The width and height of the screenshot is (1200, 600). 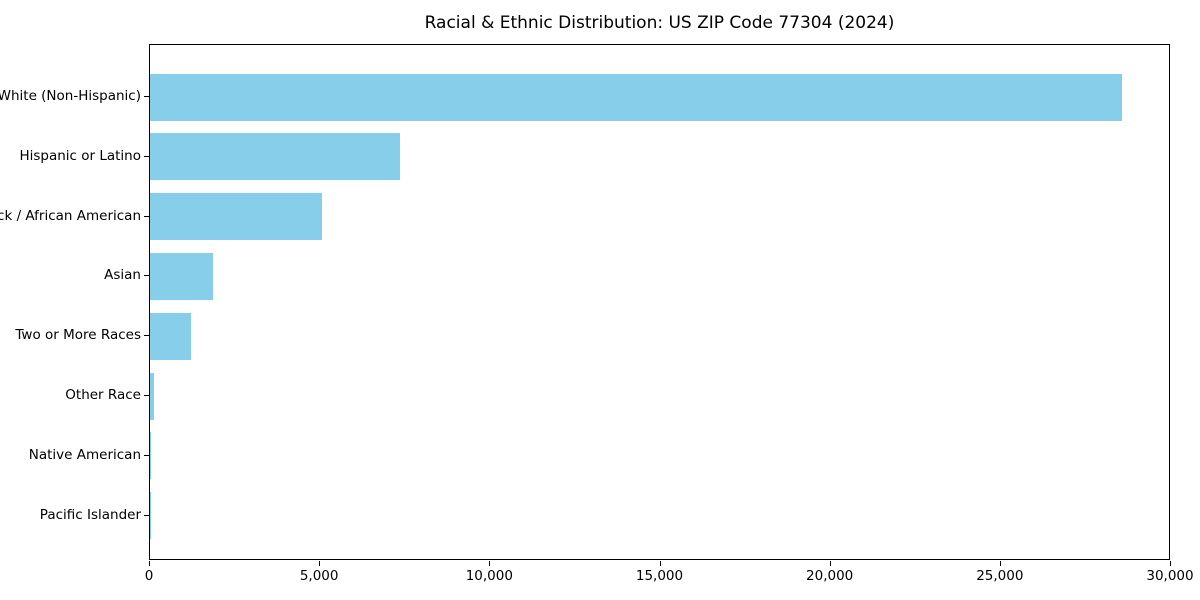 I want to click on bar-black-african-american, so click(x=236, y=217).